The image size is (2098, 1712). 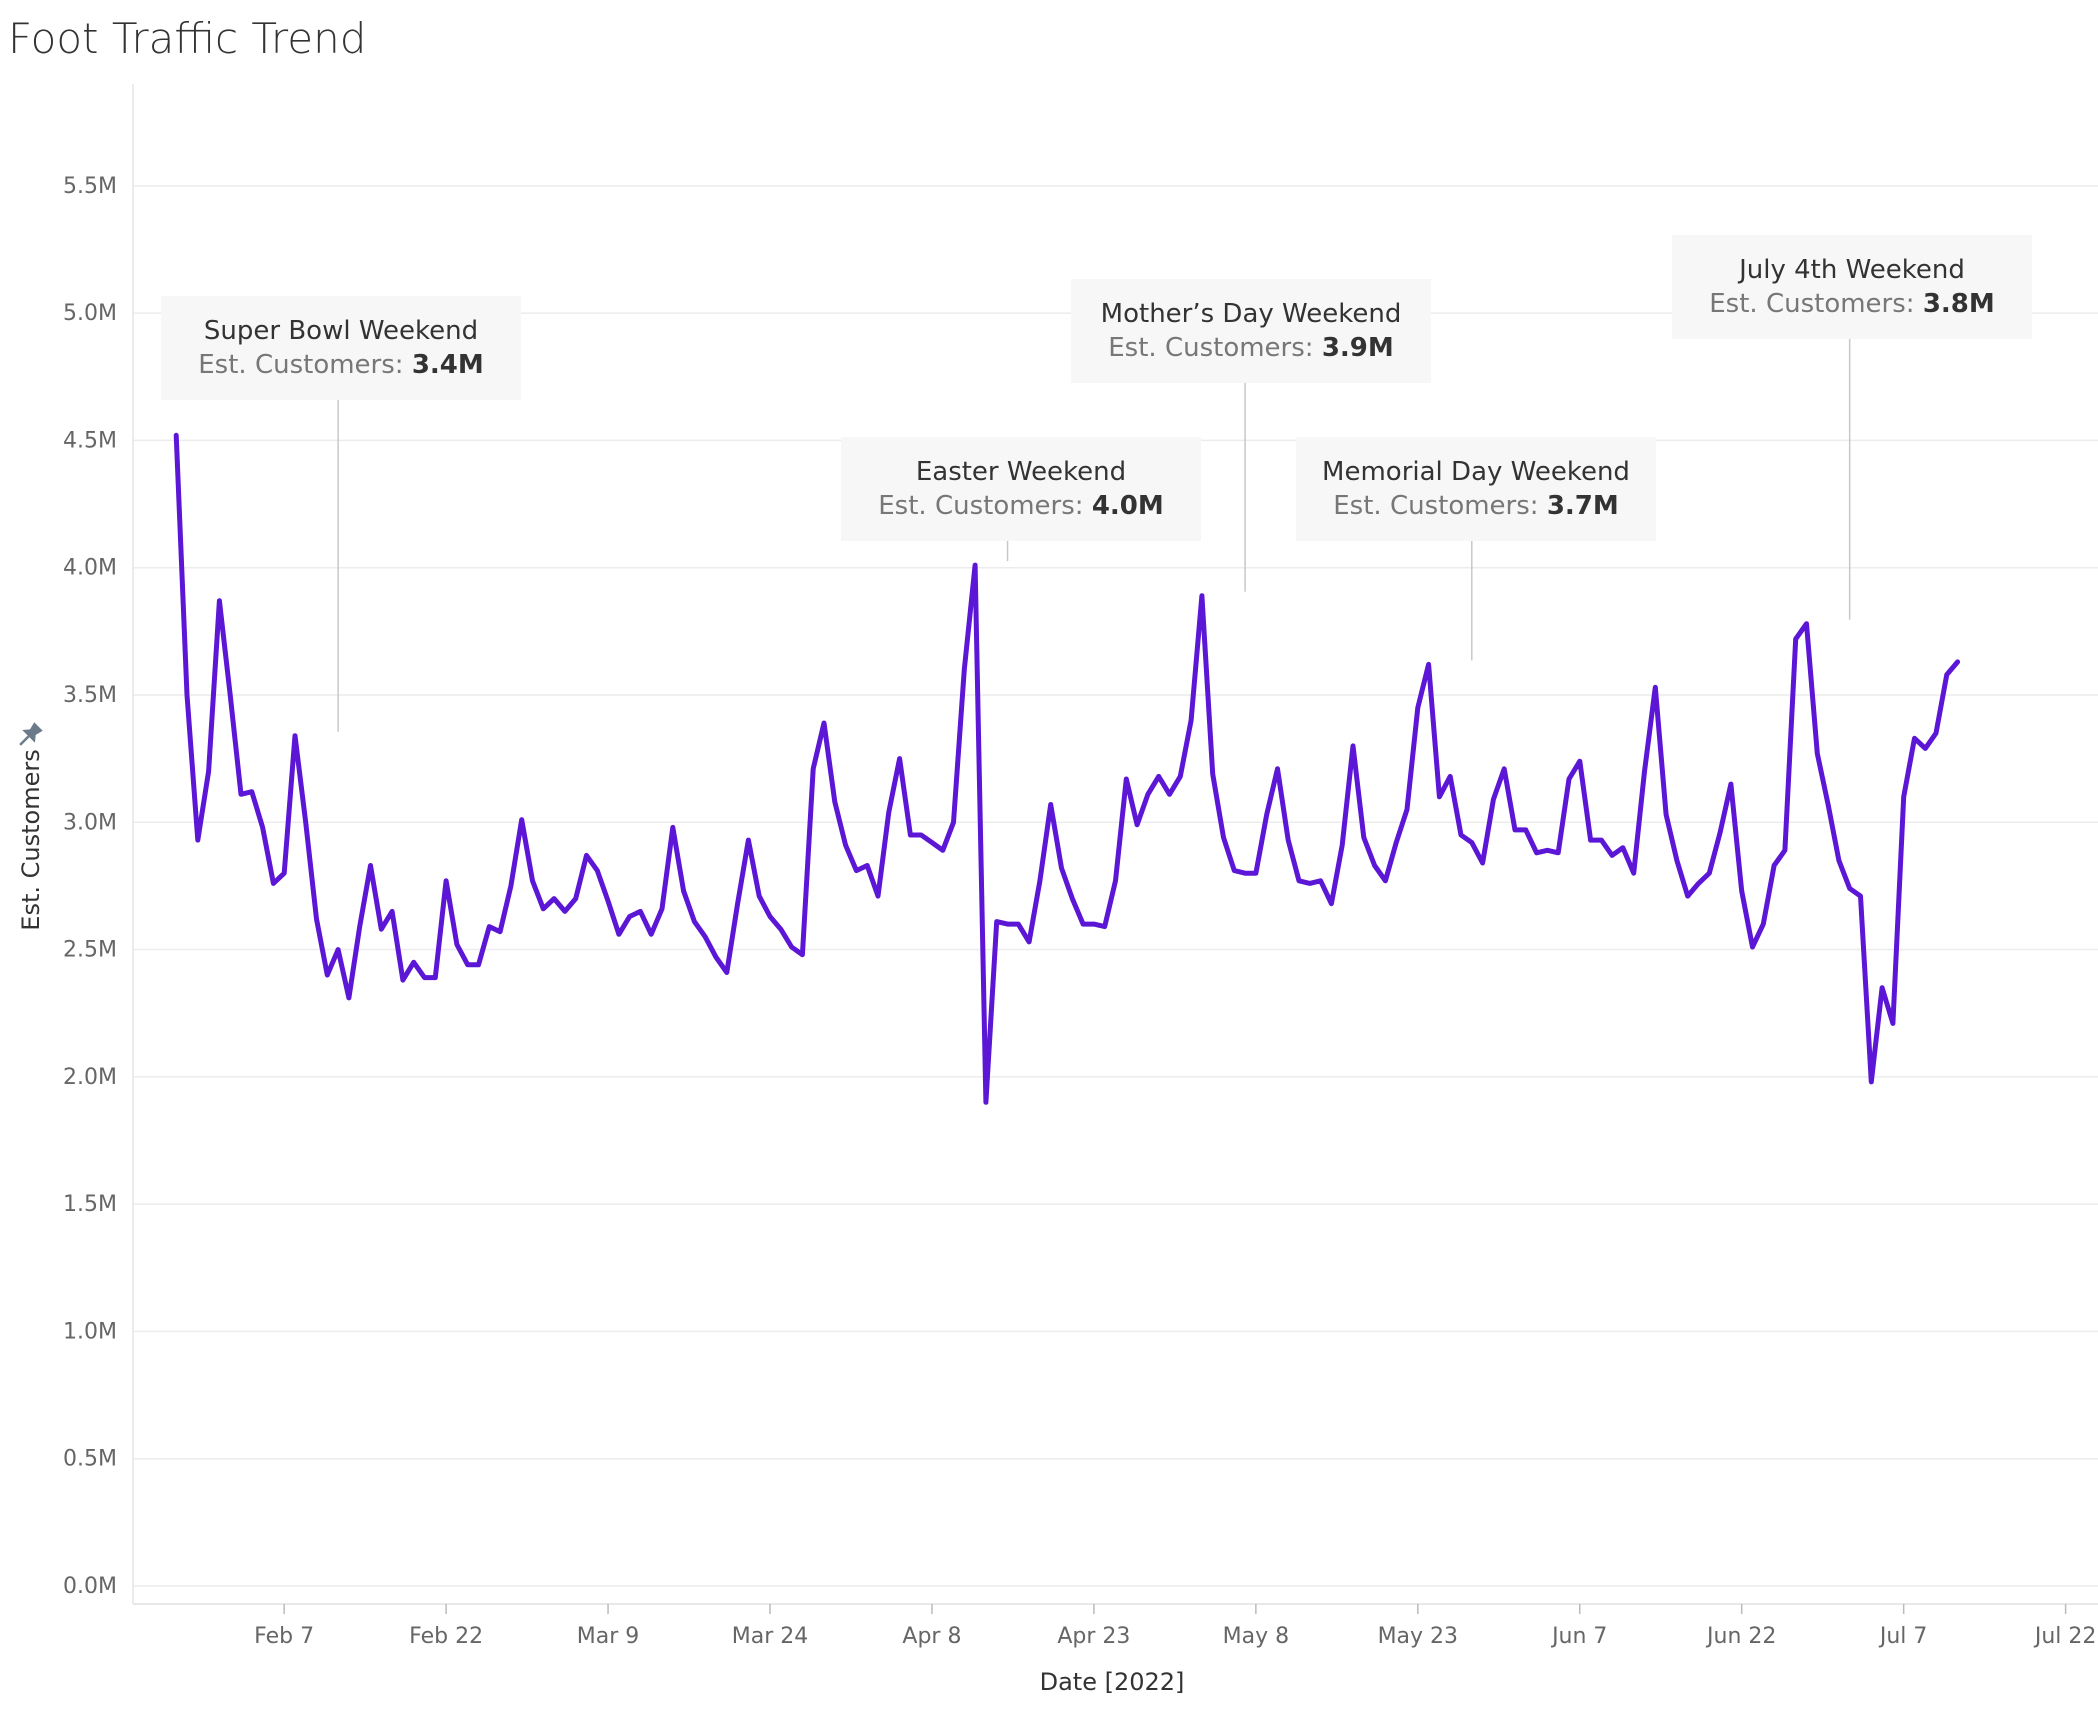 What do you see at coordinates (1128, 506) in the screenshot?
I see `annotation-value: 4.0M` at bounding box center [1128, 506].